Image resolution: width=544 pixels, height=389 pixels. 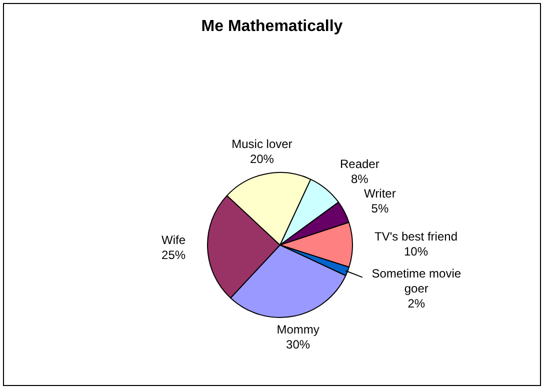 What do you see at coordinates (272, 27) in the screenshot?
I see `chart-title: Me Mathematically` at bounding box center [272, 27].